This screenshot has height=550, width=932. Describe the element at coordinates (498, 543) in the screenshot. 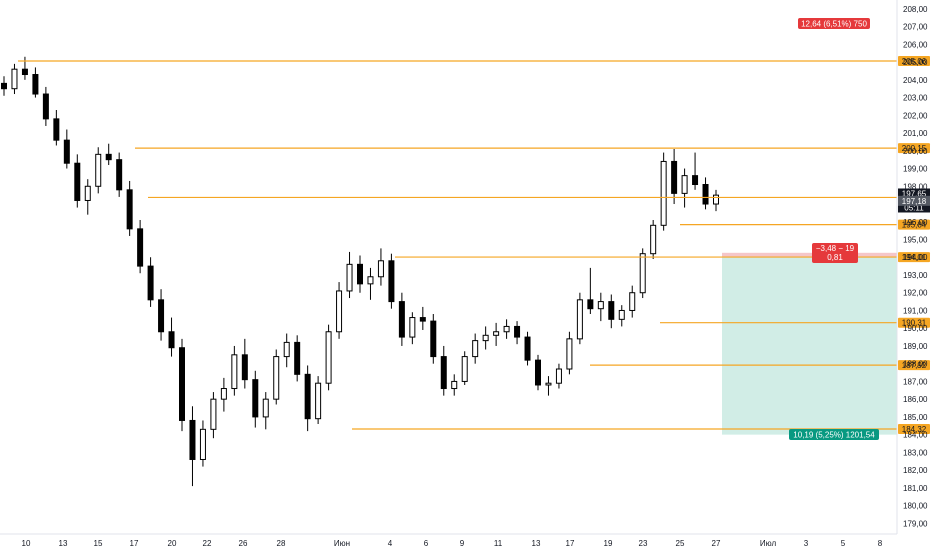

I see `x-tick-label: 11` at that location.